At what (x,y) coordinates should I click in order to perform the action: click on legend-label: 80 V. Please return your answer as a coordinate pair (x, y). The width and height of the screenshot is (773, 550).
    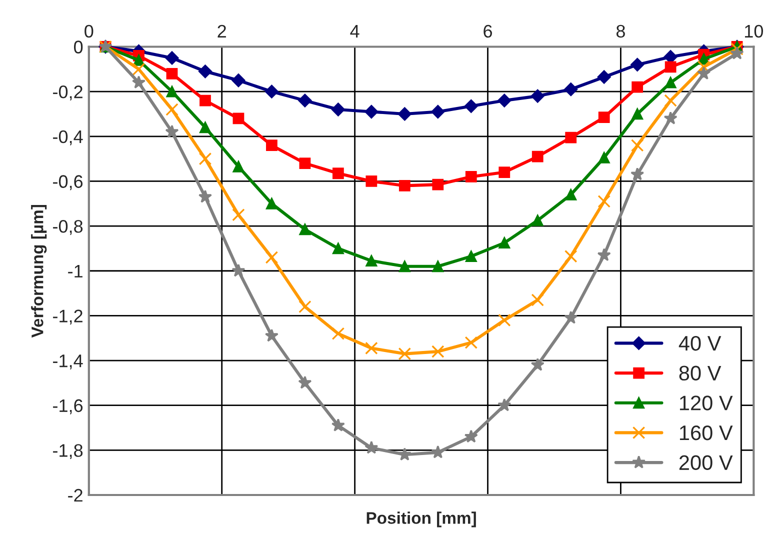
    Looking at the image, I should click on (700, 373).